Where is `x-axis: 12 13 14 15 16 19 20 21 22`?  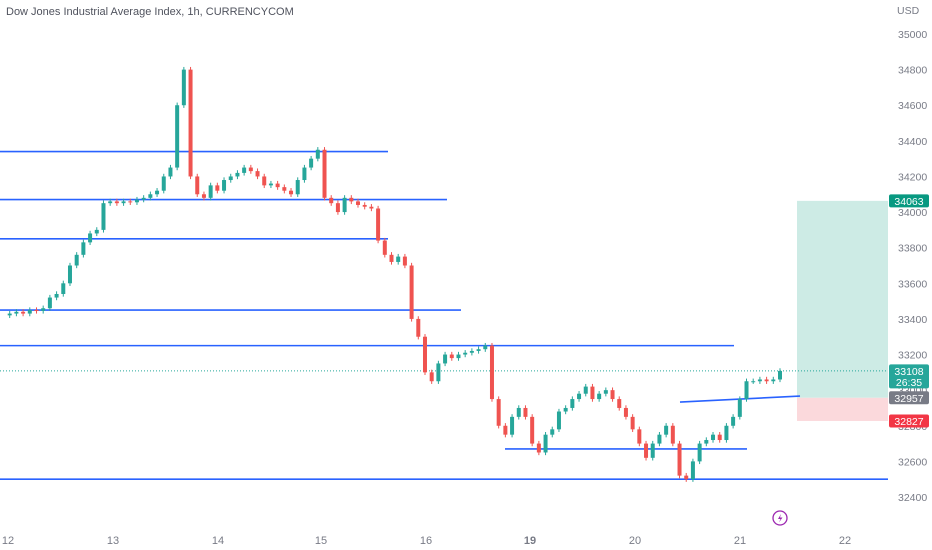
x-axis: 12 13 14 15 16 19 20 21 22 is located at coordinates (426, 541).